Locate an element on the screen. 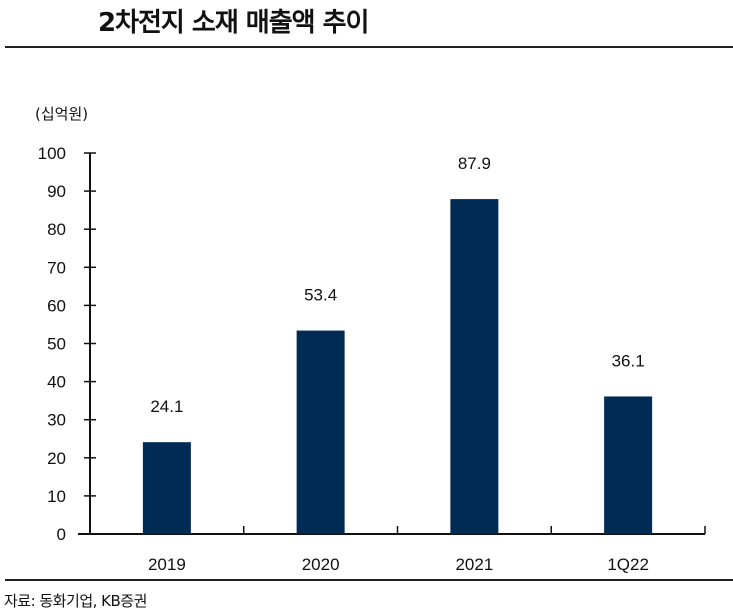 The height and width of the screenshot is (615, 733). x-tick-label: 2019 is located at coordinates (167, 564).